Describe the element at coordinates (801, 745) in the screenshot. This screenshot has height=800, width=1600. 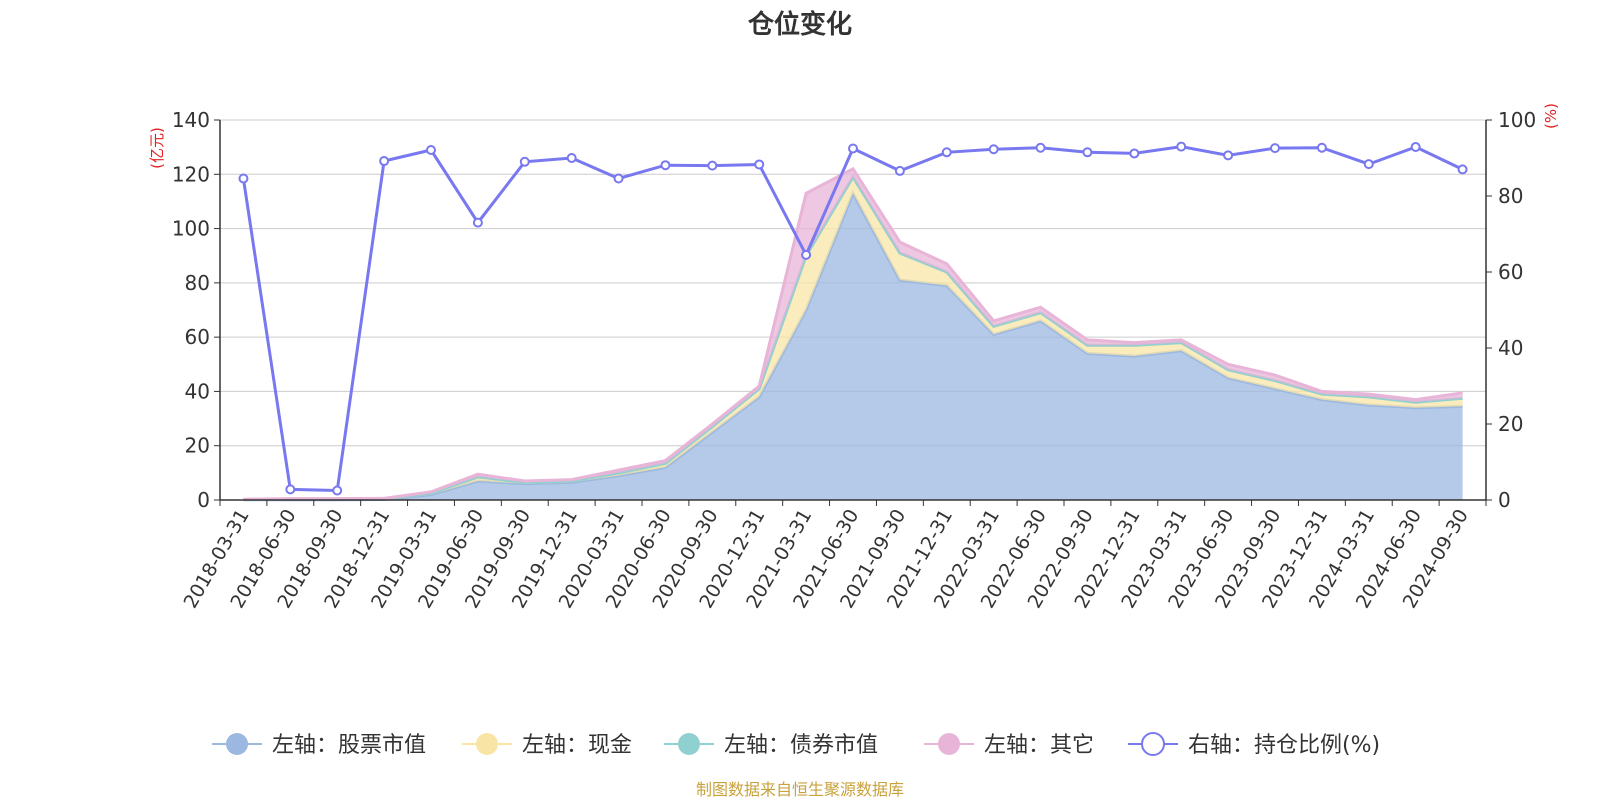
I see `legend-label: 左轴：债券市值` at that location.